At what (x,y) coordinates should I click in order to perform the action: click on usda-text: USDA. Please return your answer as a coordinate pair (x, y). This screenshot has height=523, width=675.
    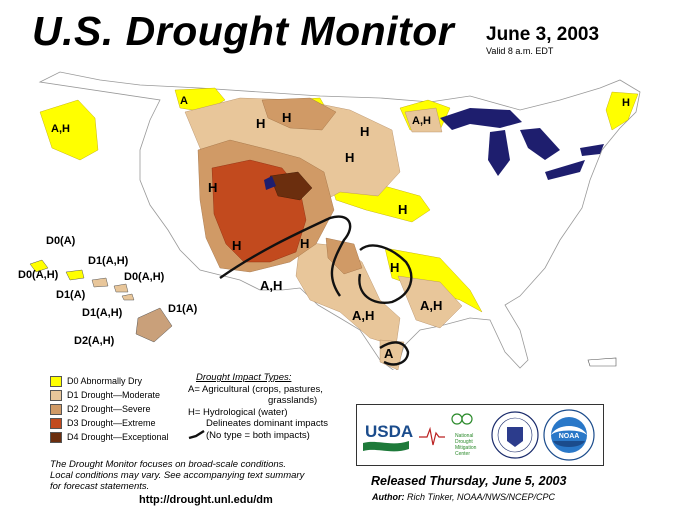
    Looking at the image, I should click on (389, 431).